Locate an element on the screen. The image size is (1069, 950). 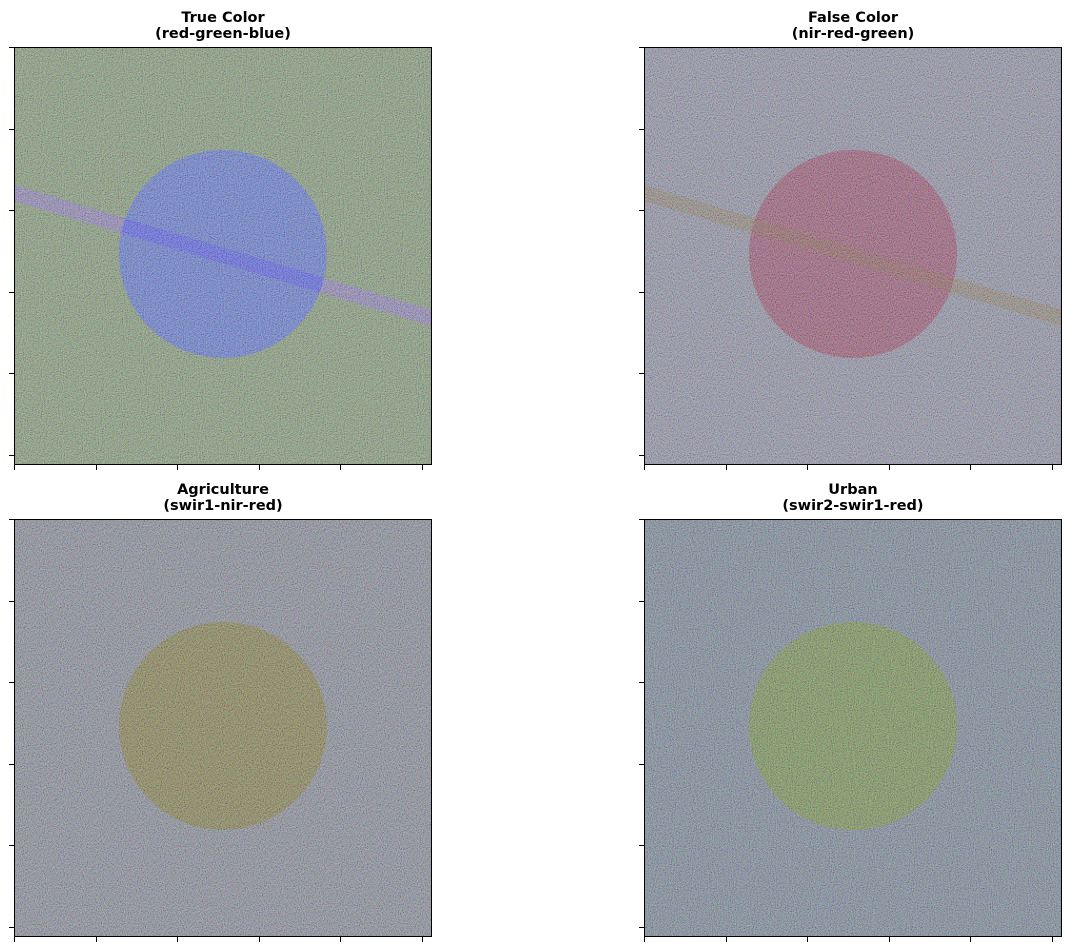
panel-title: True Color (red-green-blue) is located at coordinates (223, 26).